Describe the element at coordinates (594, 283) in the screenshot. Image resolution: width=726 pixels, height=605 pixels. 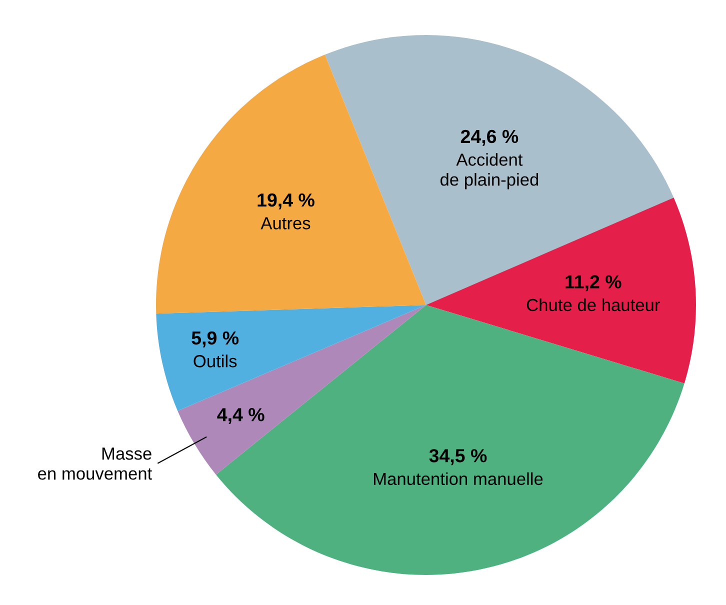
I see `data-label: 11,2 %` at that location.